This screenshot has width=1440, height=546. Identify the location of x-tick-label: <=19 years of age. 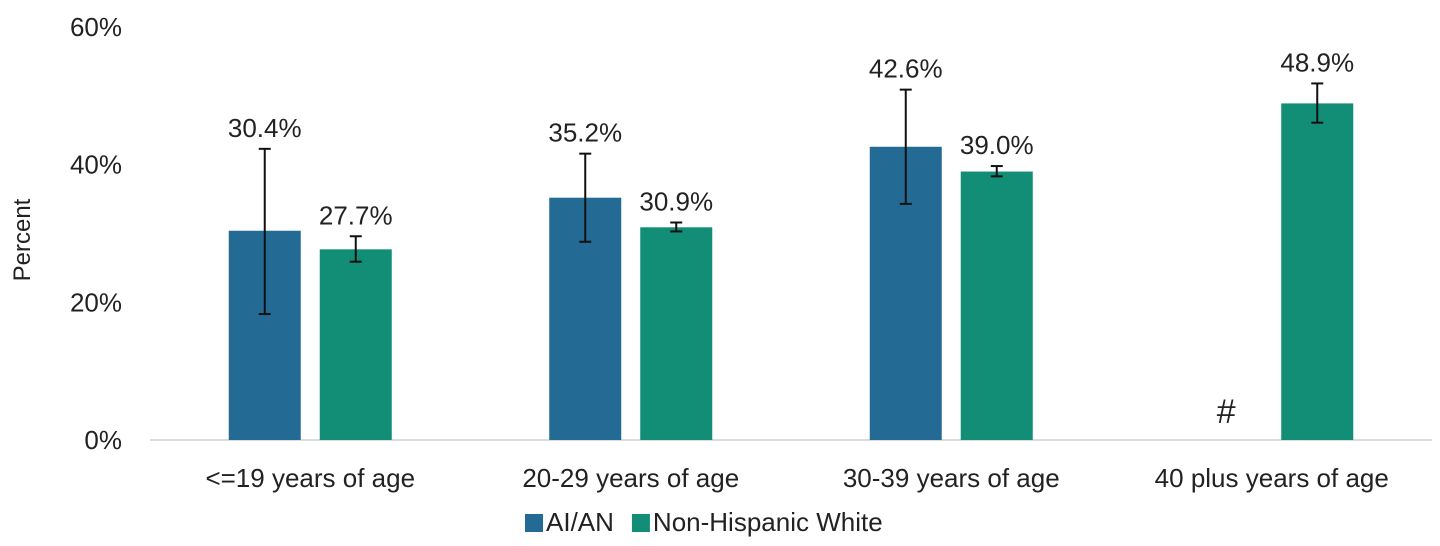
(310, 478).